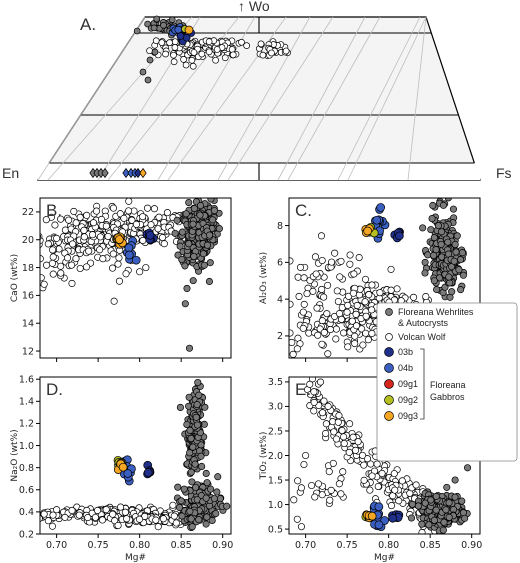 This screenshot has height=563, width=520. I want to click on legend-label-04b: 04b, so click(405, 368).